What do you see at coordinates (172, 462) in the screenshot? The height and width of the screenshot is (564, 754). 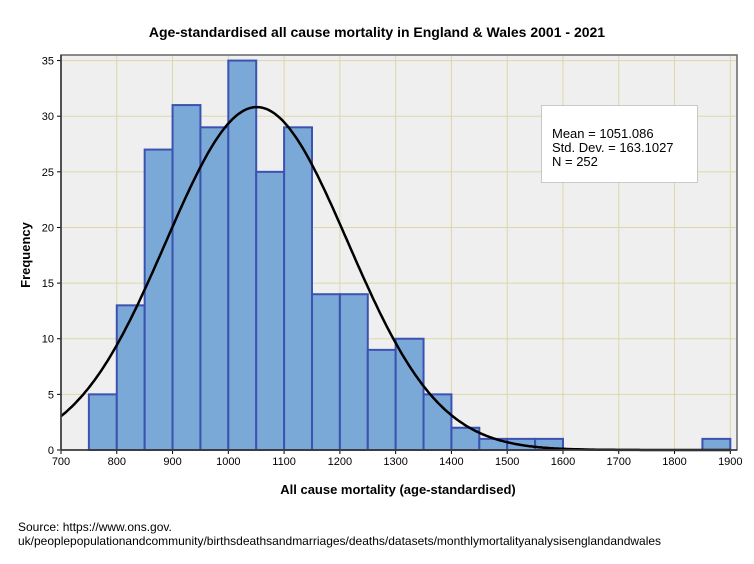 I see `x-tick-label: 900` at bounding box center [172, 462].